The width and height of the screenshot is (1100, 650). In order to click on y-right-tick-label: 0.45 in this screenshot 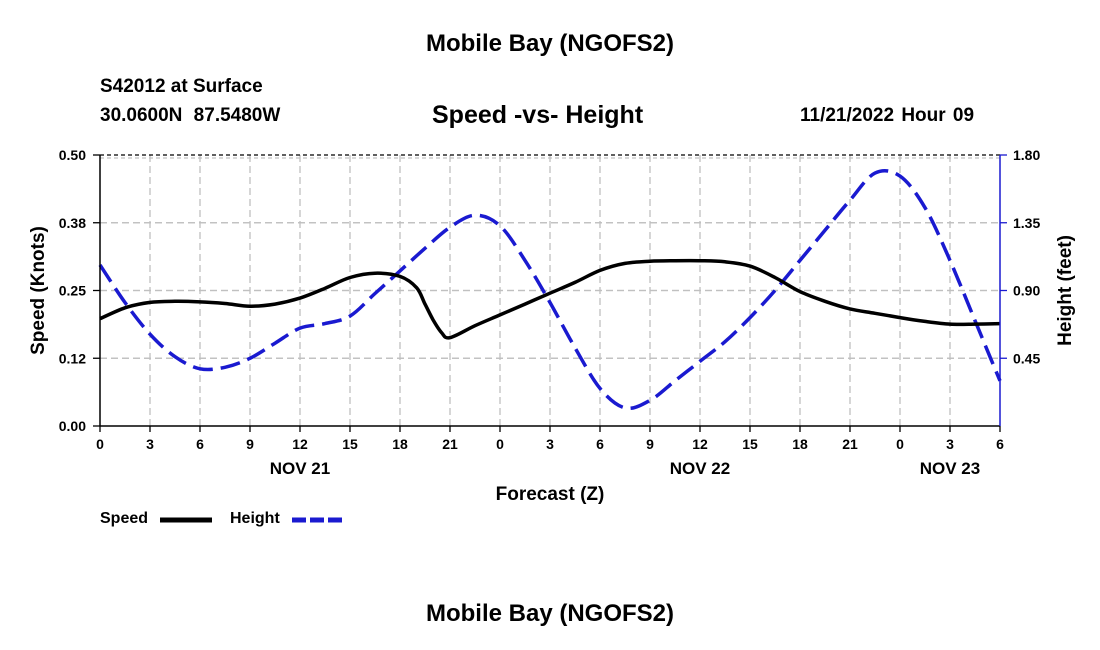, I will do `click(1026, 358)`.